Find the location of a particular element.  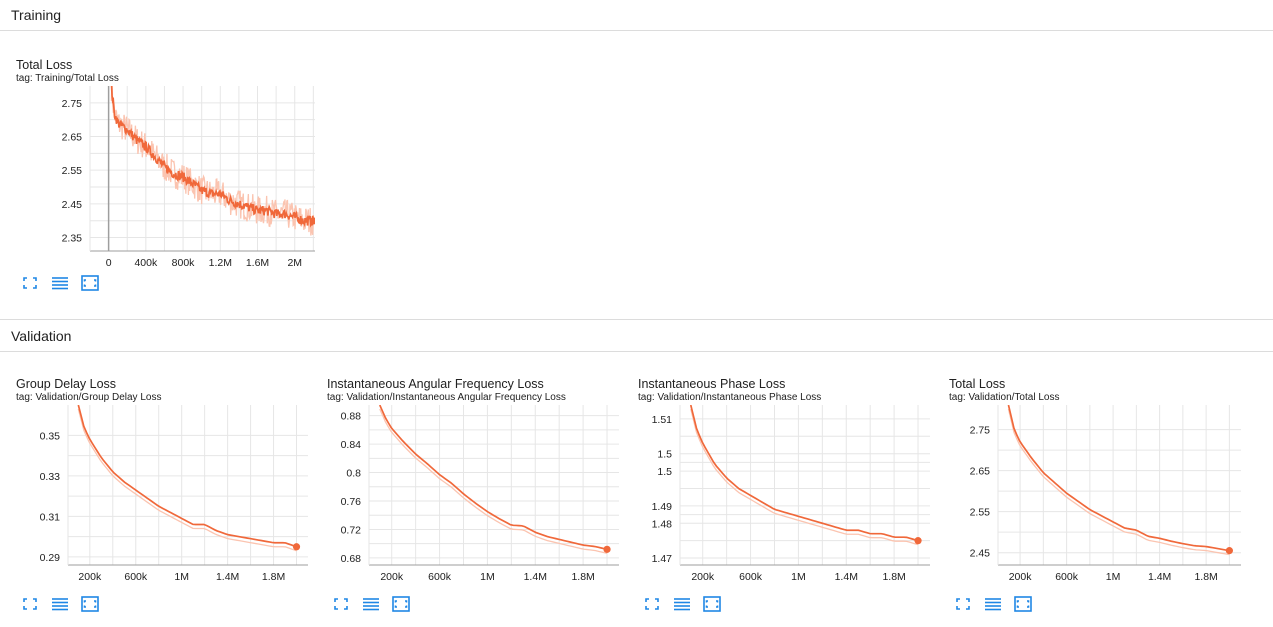

y-tick-label: 0.29 is located at coordinates (50, 558).